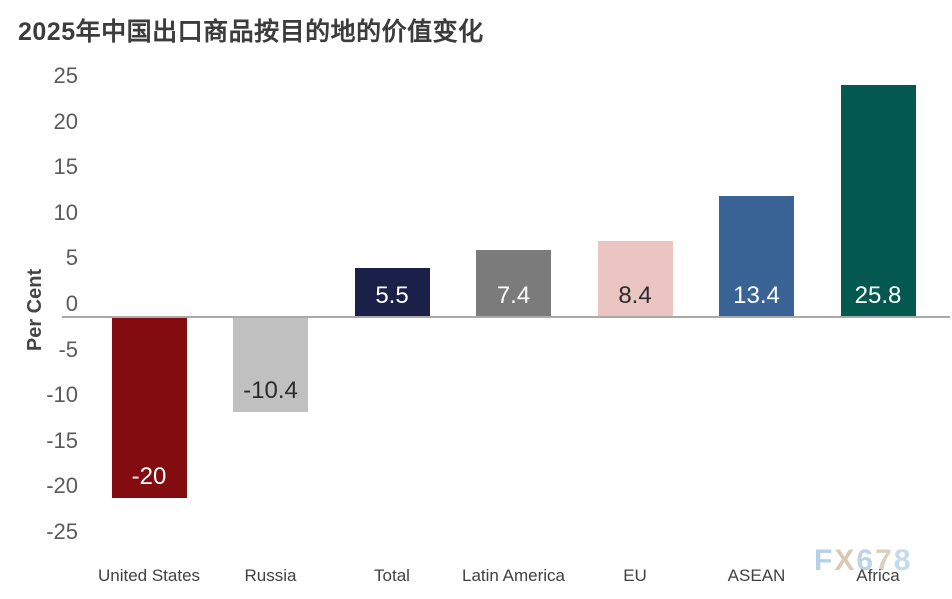 Image resolution: width=952 pixels, height=599 pixels. Describe the element at coordinates (756, 295) in the screenshot. I see `bar-value-label-asean: 13.4` at that location.